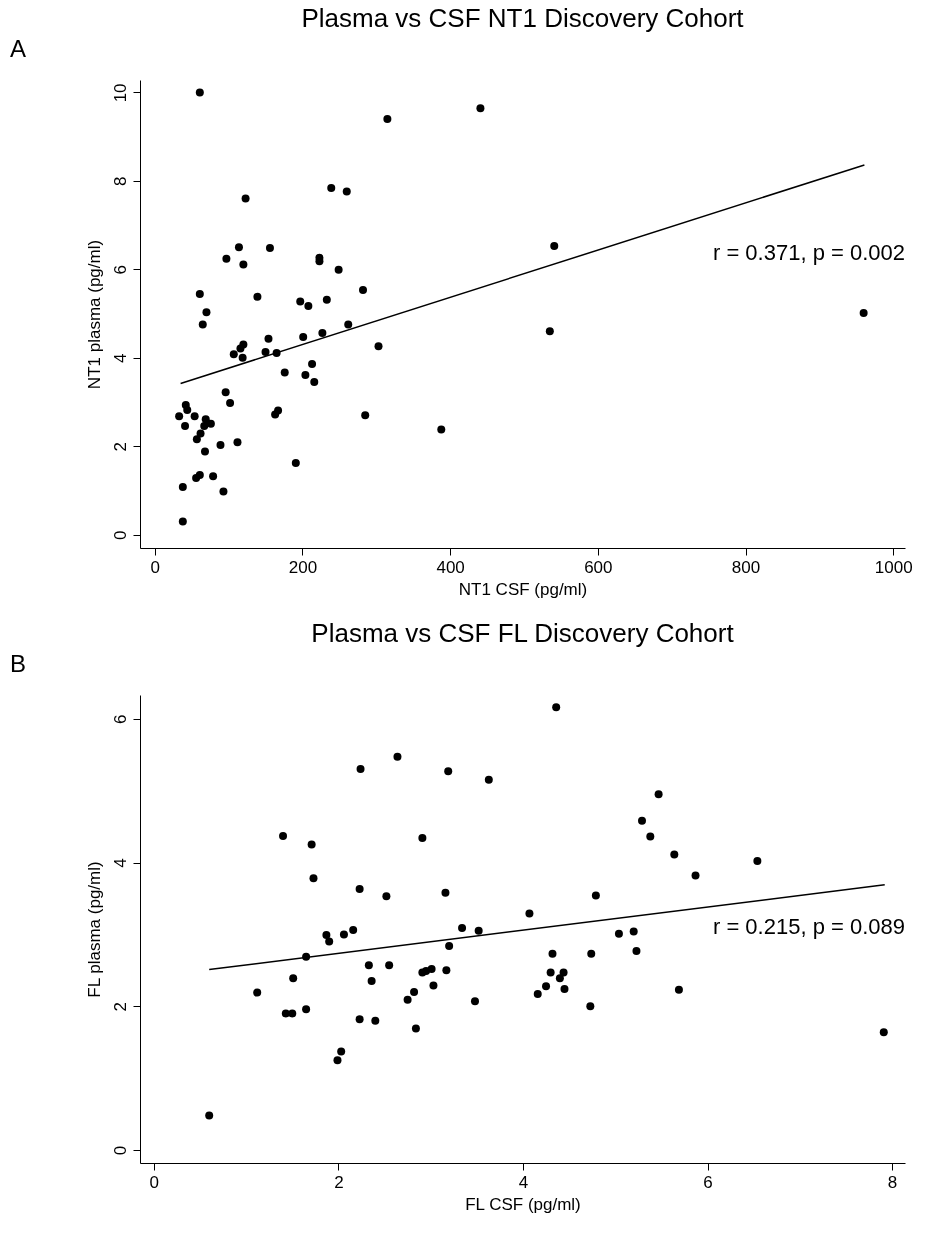  I want to click on chart-title: Plasma vs CSF NT1 Discovery Cohort, so click(523, 18).